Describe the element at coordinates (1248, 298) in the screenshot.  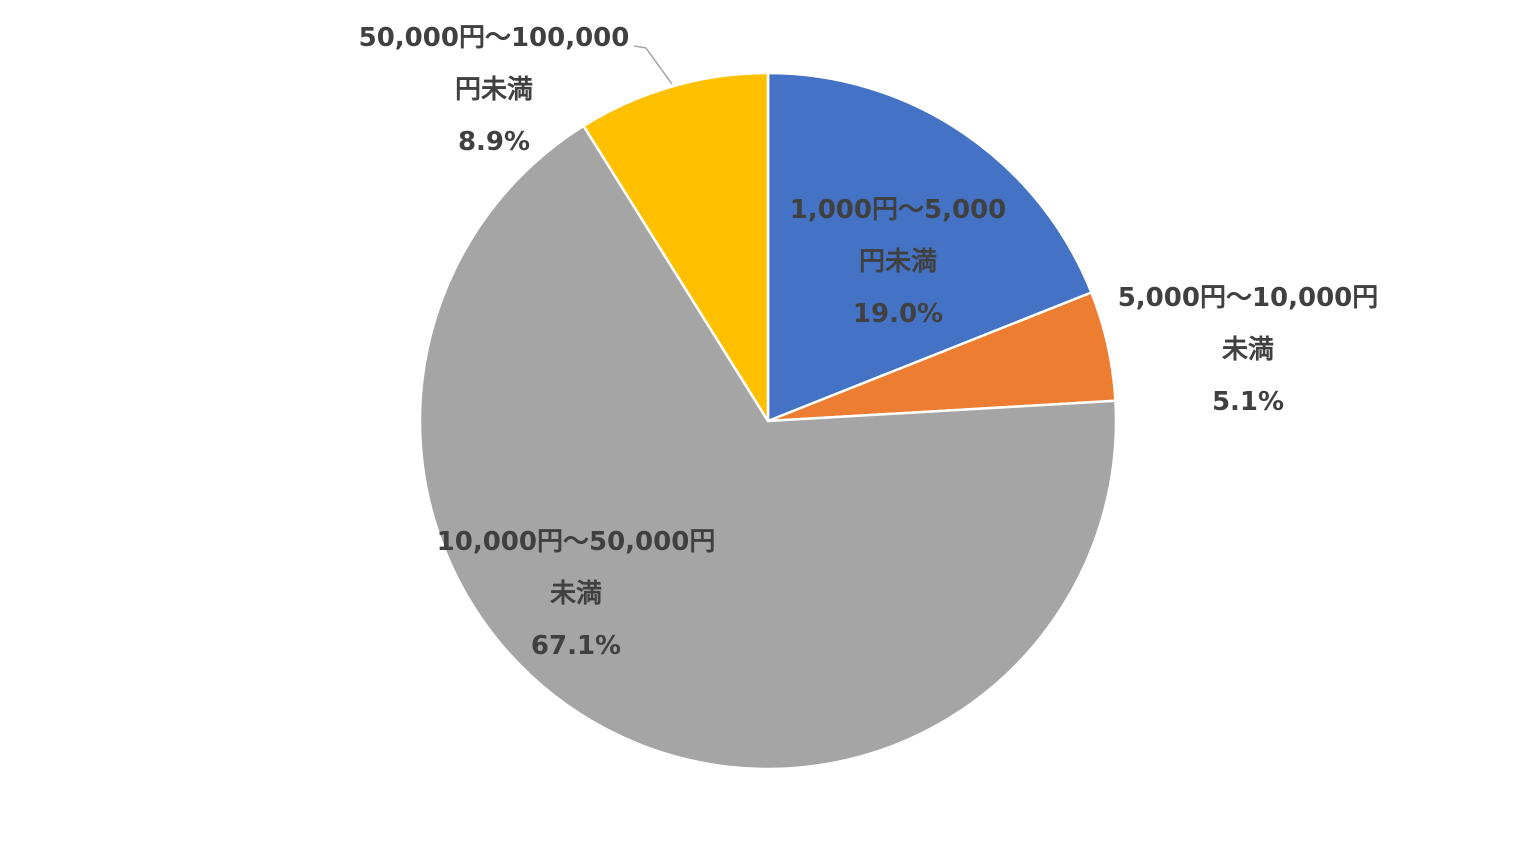
I see `data-label-category-line: 5,000円〜10,000円` at that location.